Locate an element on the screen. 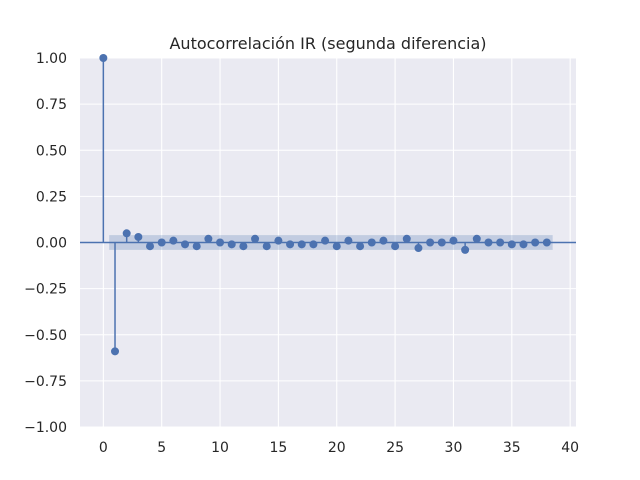 Image resolution: width=640 pixels, height=480 pixels. x-tick-label: 35 is located at coordinates (512, 448).